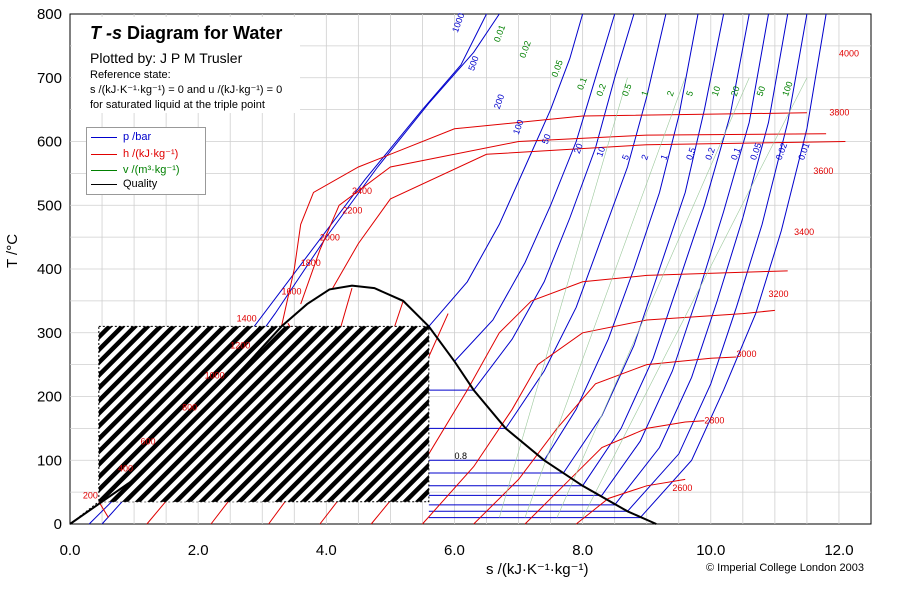 This screenshot has height=592, width=908. What do you see at coordinates (352, 211) in the screenshot?
I see `enthalpy-label: 2200` at bounding box center [352, 211].